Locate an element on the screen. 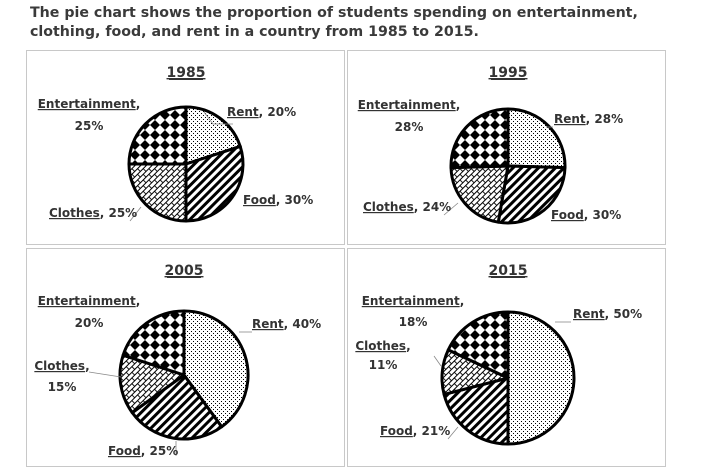  label-value: , 50% is located at coordinates (623, 314).